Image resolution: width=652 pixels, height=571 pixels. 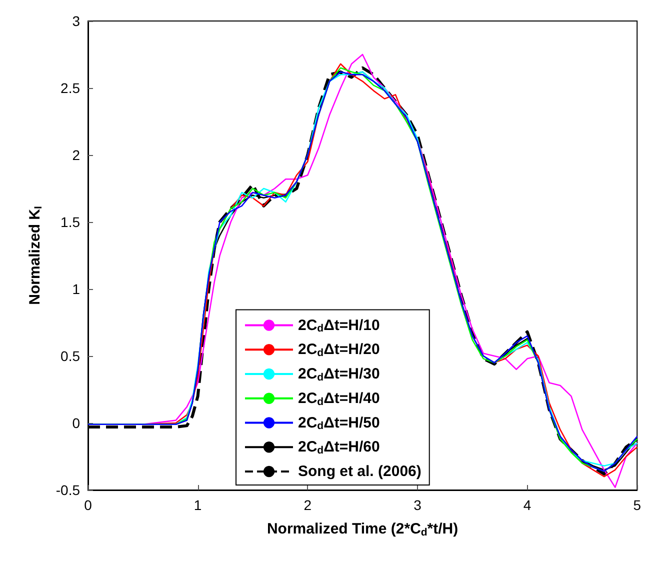 I want to click on y-tick-label: 3, so click(x=76, y=21).